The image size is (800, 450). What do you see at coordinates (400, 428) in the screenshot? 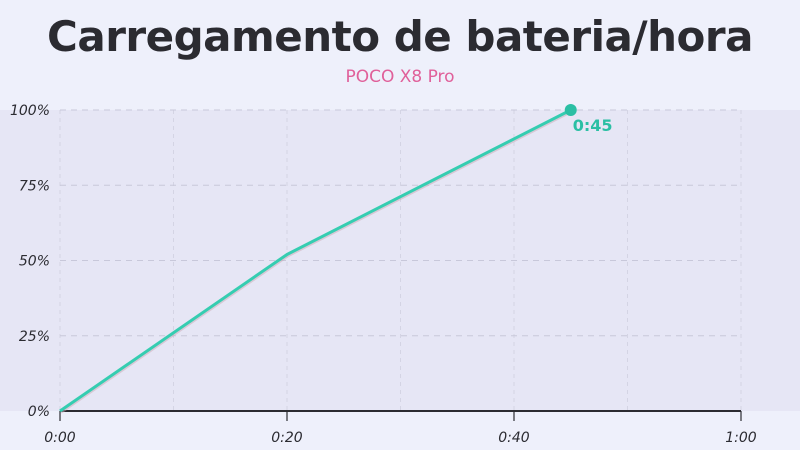
I see `x-axis: 0:00 0:20 0:40 1:00` at bounding box center [400, 428].